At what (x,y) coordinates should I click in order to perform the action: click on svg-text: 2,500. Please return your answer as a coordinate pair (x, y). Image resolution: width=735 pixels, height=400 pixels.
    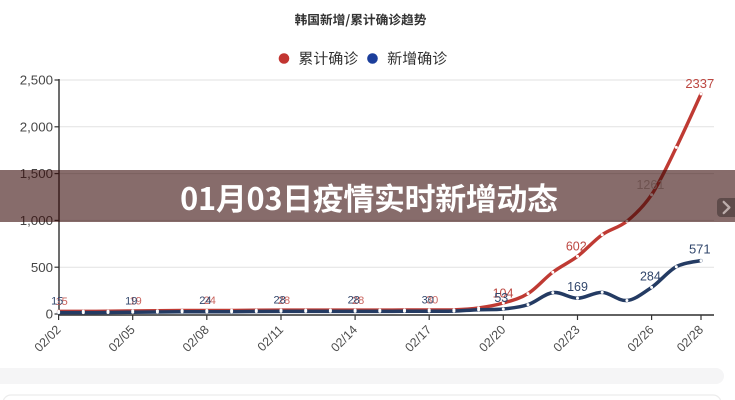
    Looking at the image, I should click on (36, 80).